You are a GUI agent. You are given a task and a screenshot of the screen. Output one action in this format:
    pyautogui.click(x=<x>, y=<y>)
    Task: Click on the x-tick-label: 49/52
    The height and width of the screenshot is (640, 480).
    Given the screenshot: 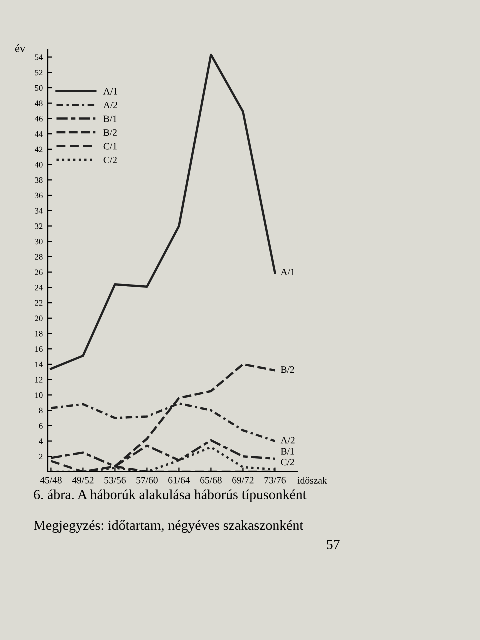 What is the action you would take?
    pyautogui.click(x=83, y=480)
    